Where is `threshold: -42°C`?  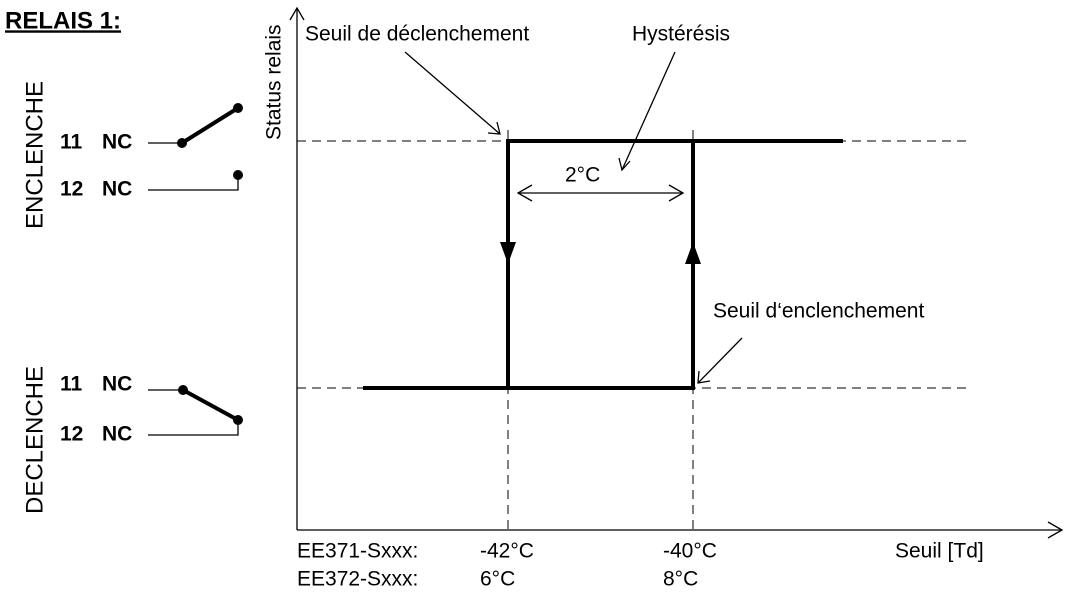
threshold: -42°C is located at coordinates (507, 551).